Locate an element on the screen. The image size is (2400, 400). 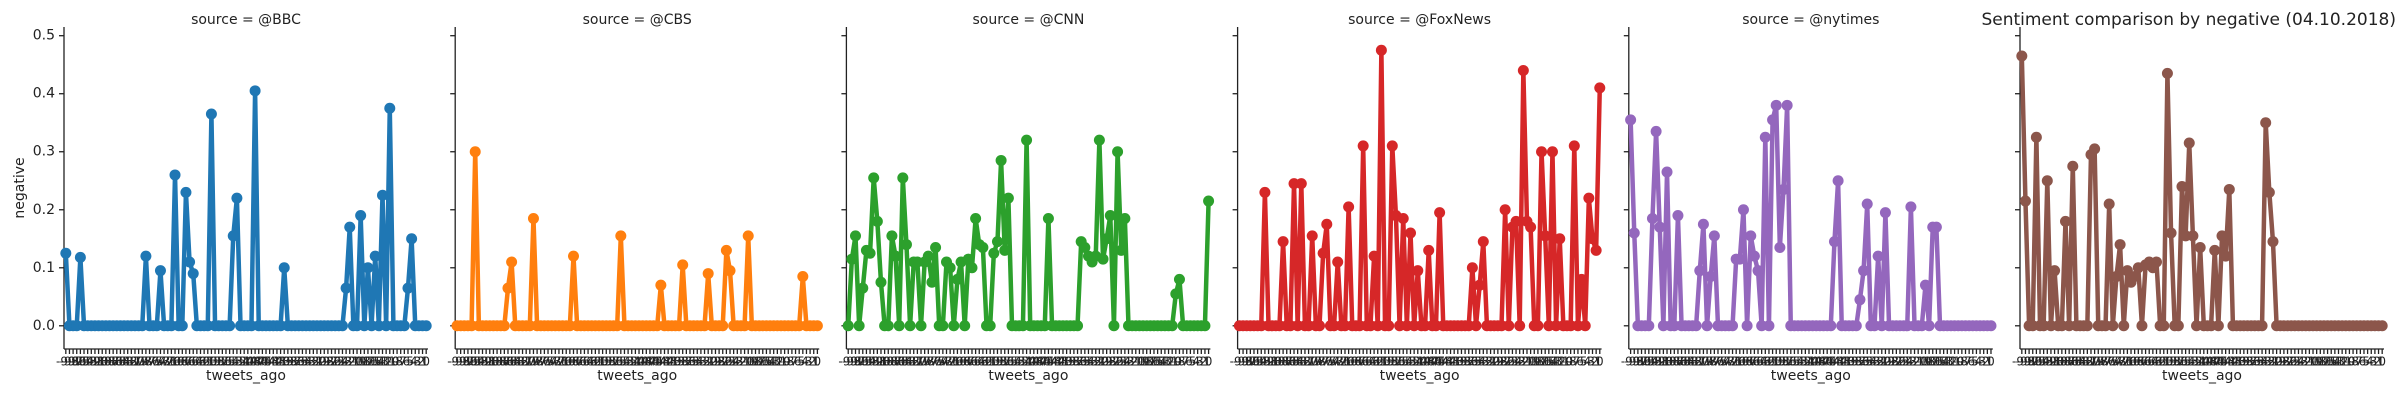
x-tick-label: -34 is located at coordinates (2259, 362).